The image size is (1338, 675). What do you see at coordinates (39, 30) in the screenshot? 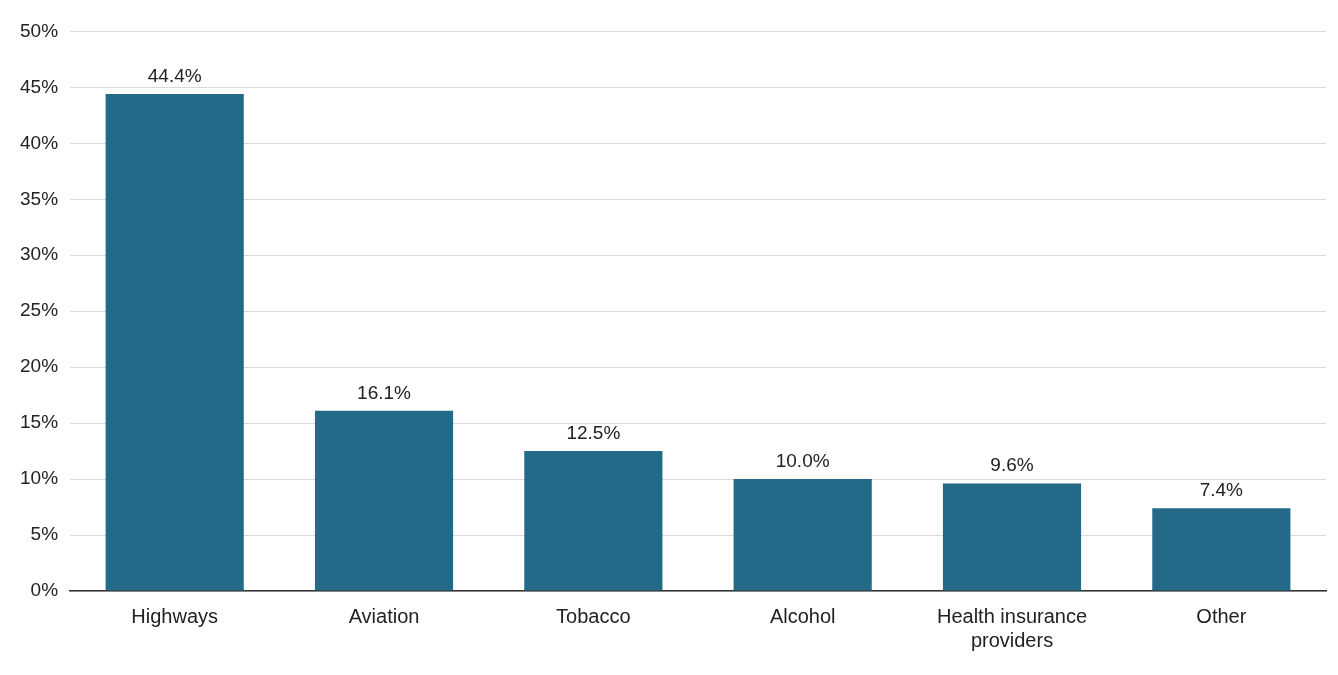
I see `y-tick-label: 50%` at bounding box center [39, 30].